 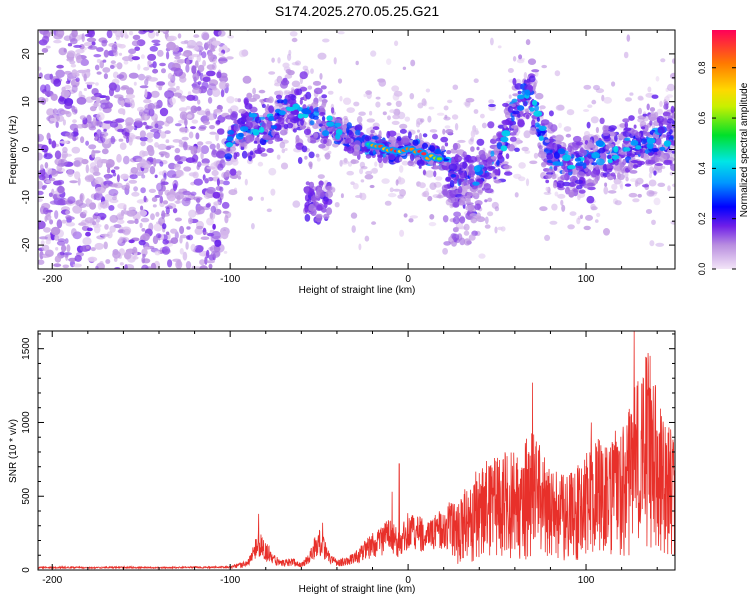 What do you see at coordinates (357, 290) in the screenshot?
I see `heatmap-x-label: Height of straight line (km)` at bounding box center [357, 290].